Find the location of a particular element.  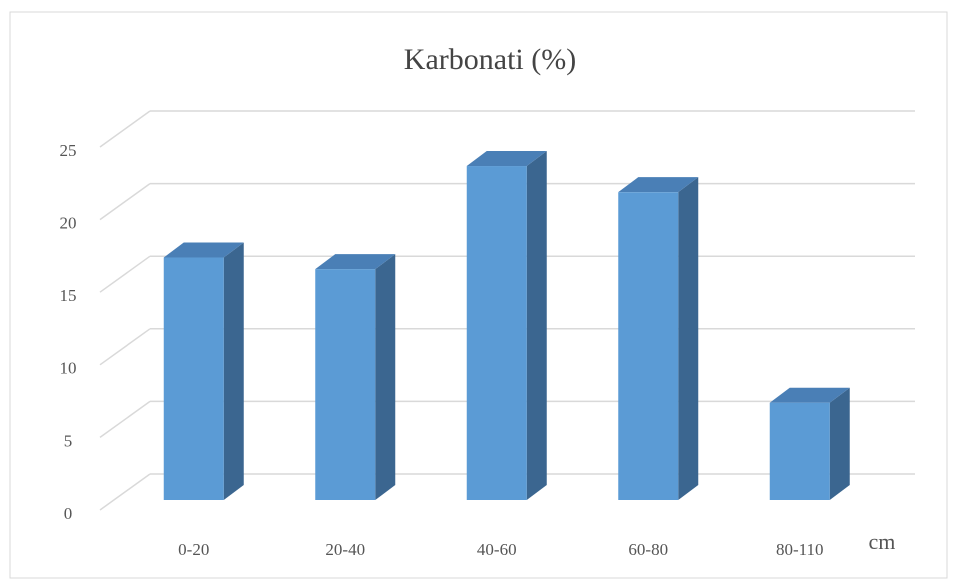

x-tick-label: 80-110 is located at coordinates (800, 549).